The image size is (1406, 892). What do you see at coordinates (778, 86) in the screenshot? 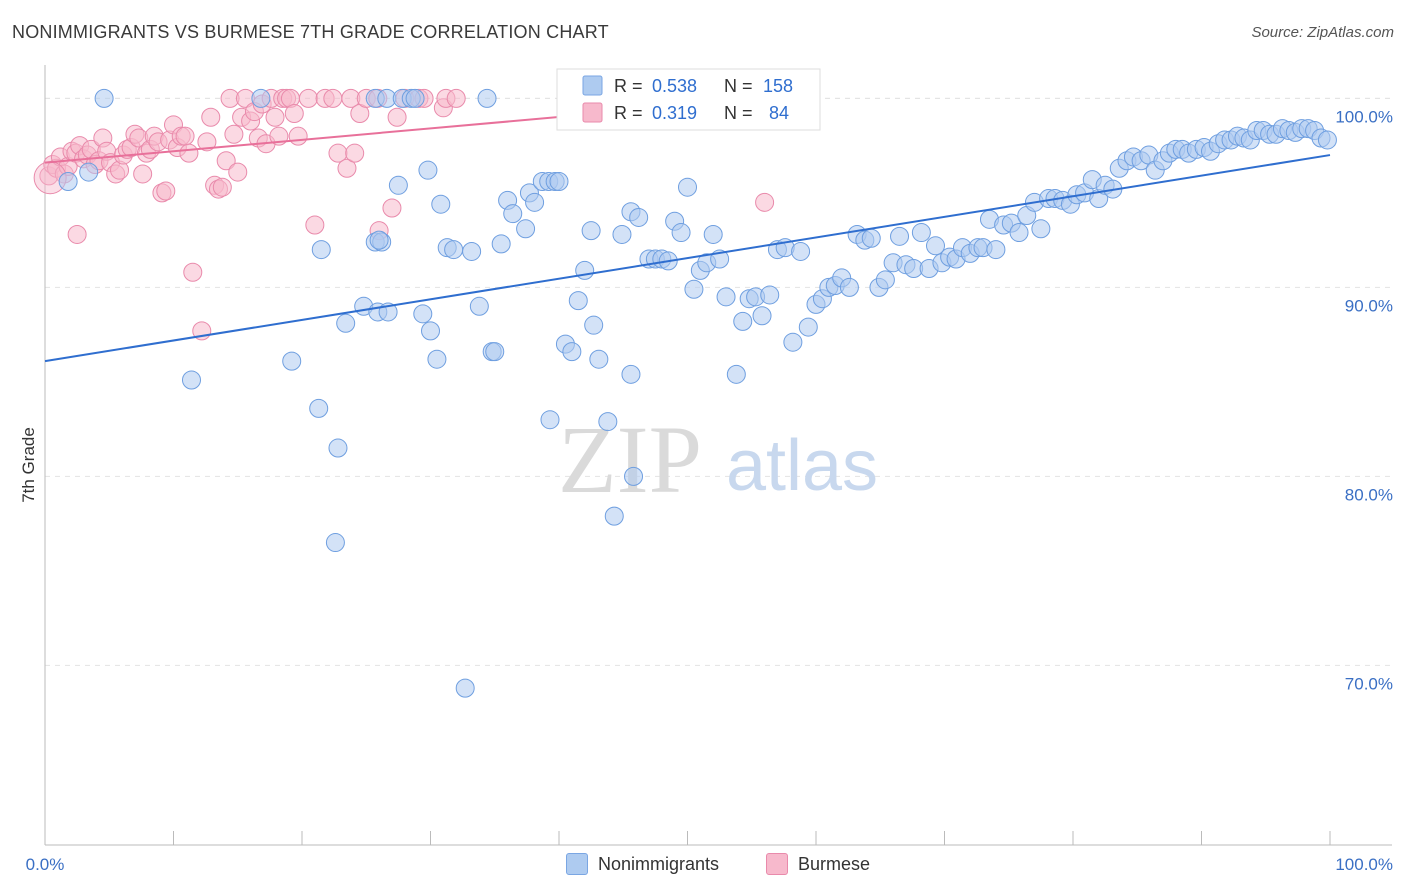
I see `legend-blue-n-value: 158` at bounding box center [778, 86].